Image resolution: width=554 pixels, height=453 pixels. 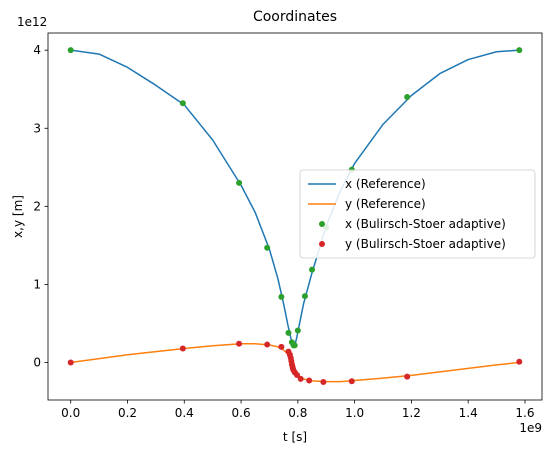 What do you see at coordinates (70, 413) in the screenshot?
I see `x-tick-label: 0.0` at bounding box center [70, 413].